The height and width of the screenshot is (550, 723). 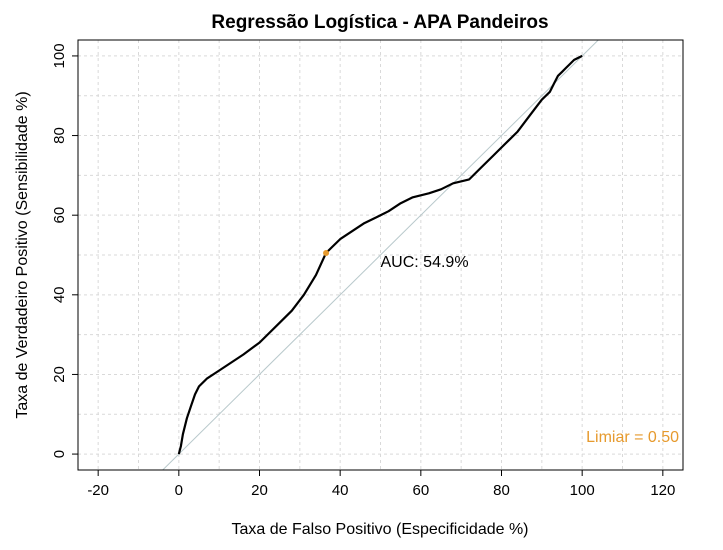 I want to click on x-tick-label: -20, so click(x=98, y=490).